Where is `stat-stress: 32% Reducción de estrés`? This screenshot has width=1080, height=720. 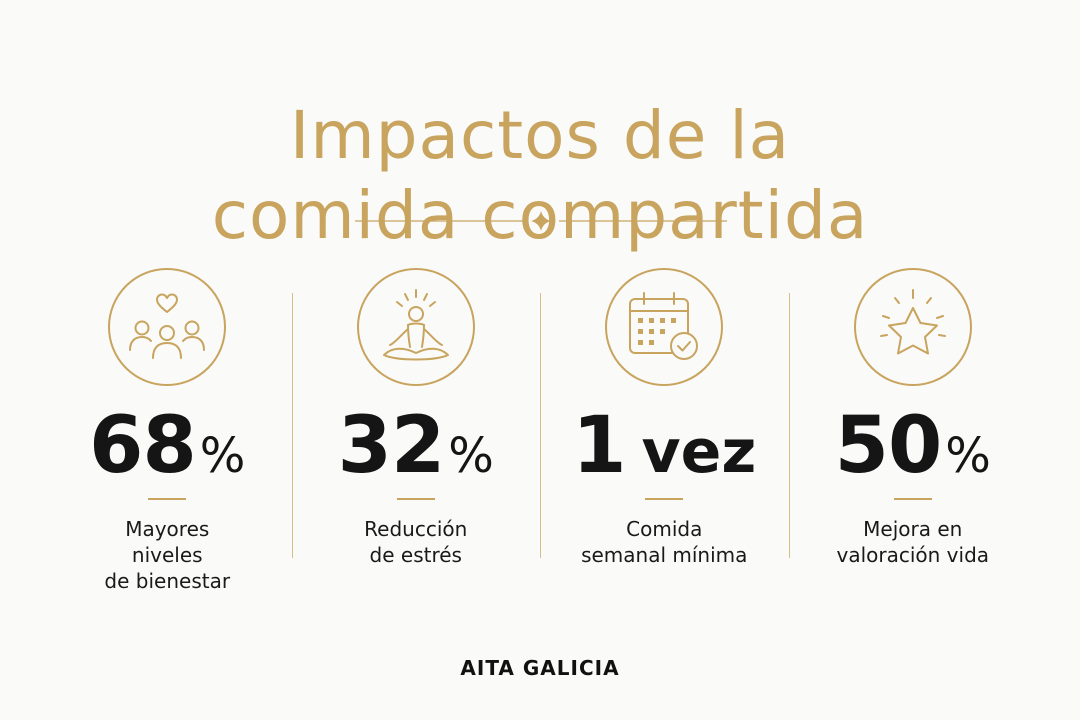
stat-stress: 32% Reducción de estrés is located at coordinates (416, 435).